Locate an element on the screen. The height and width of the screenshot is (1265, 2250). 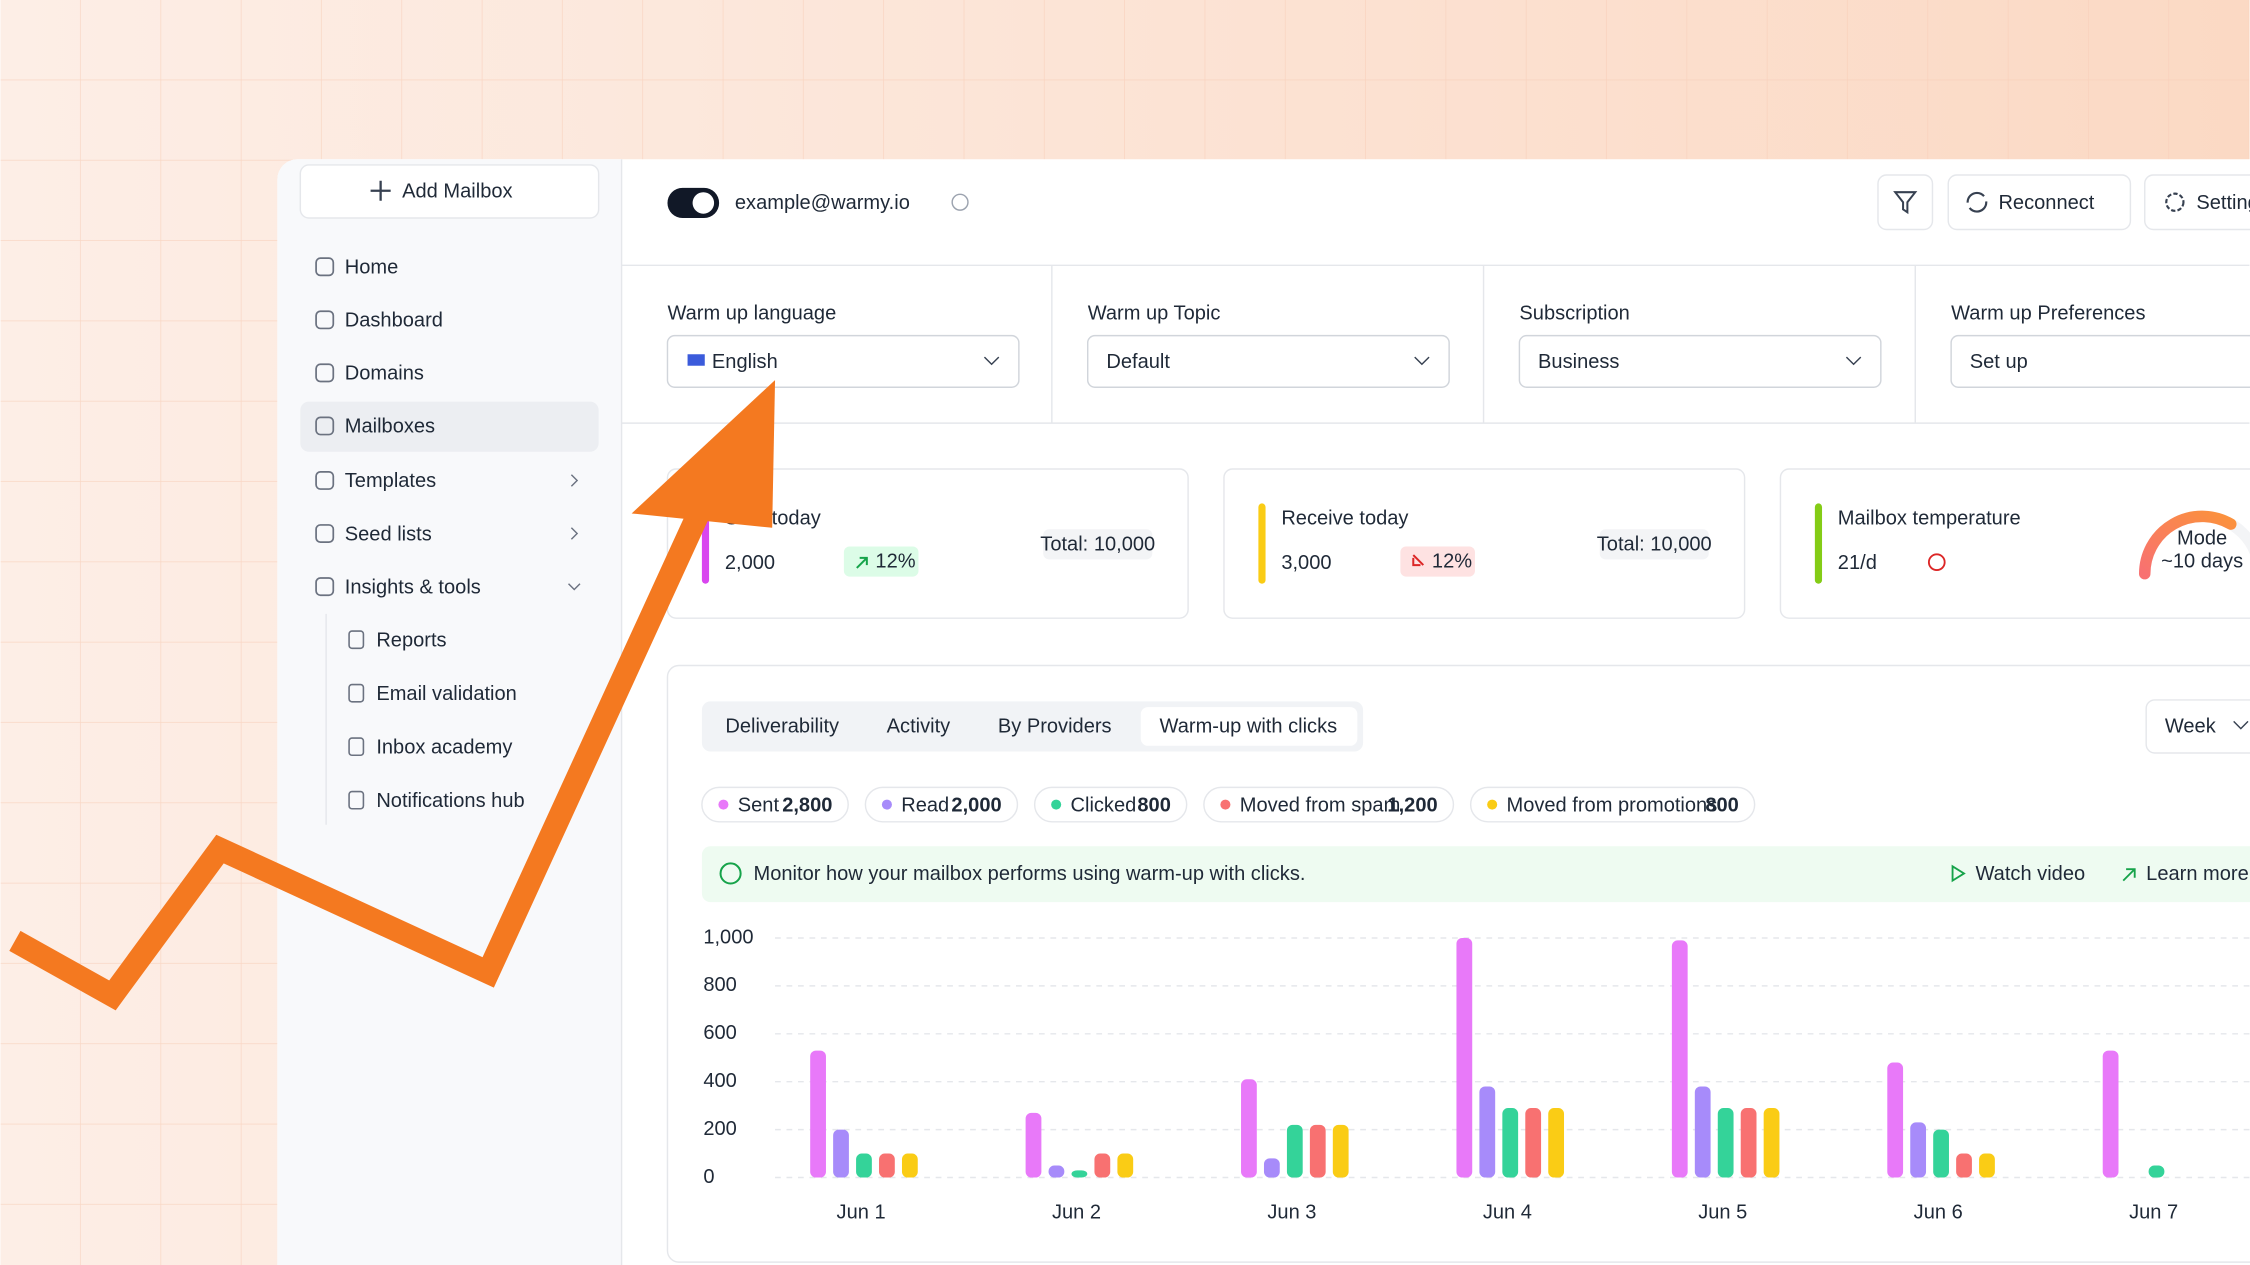
reconnect-button is located at coordinates (2039, 202).